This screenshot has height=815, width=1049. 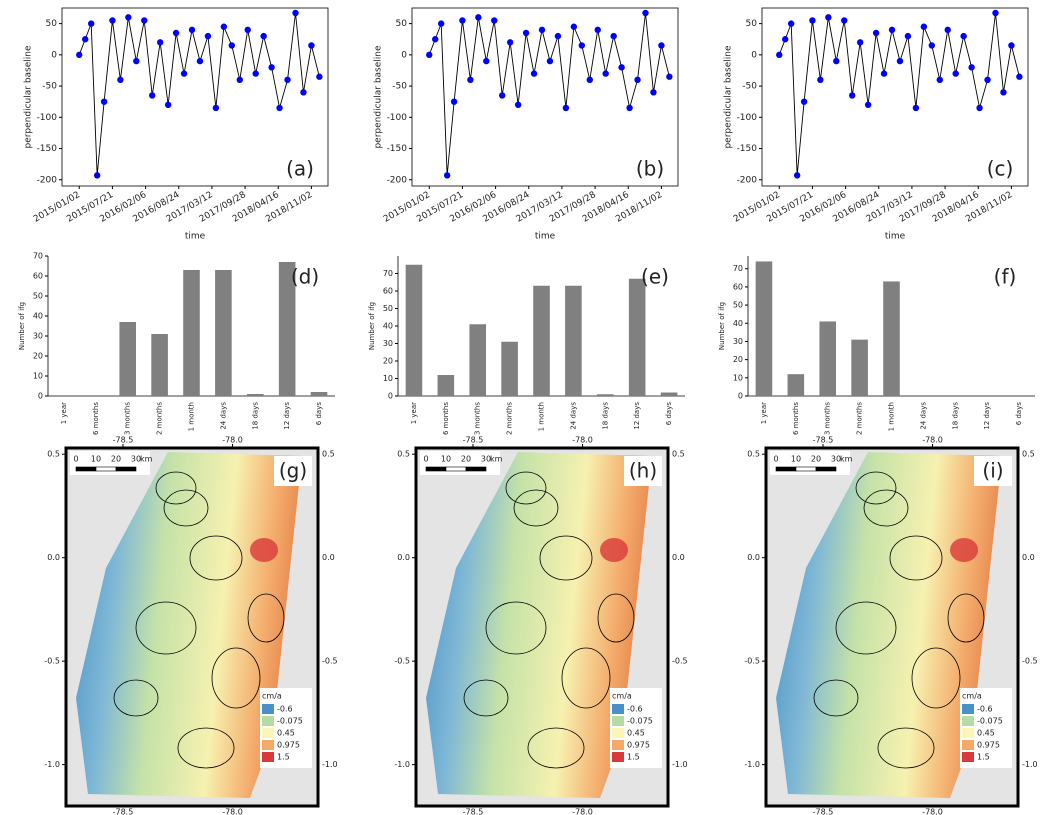 I want to click on y-tick-label: -100, so click(x=47, y=118).